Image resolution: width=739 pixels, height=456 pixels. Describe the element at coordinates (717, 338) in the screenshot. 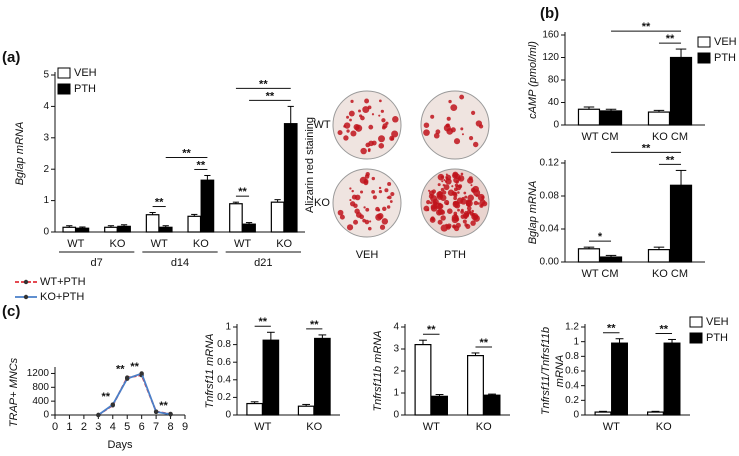

I see `legend-label: PTH` at that location.